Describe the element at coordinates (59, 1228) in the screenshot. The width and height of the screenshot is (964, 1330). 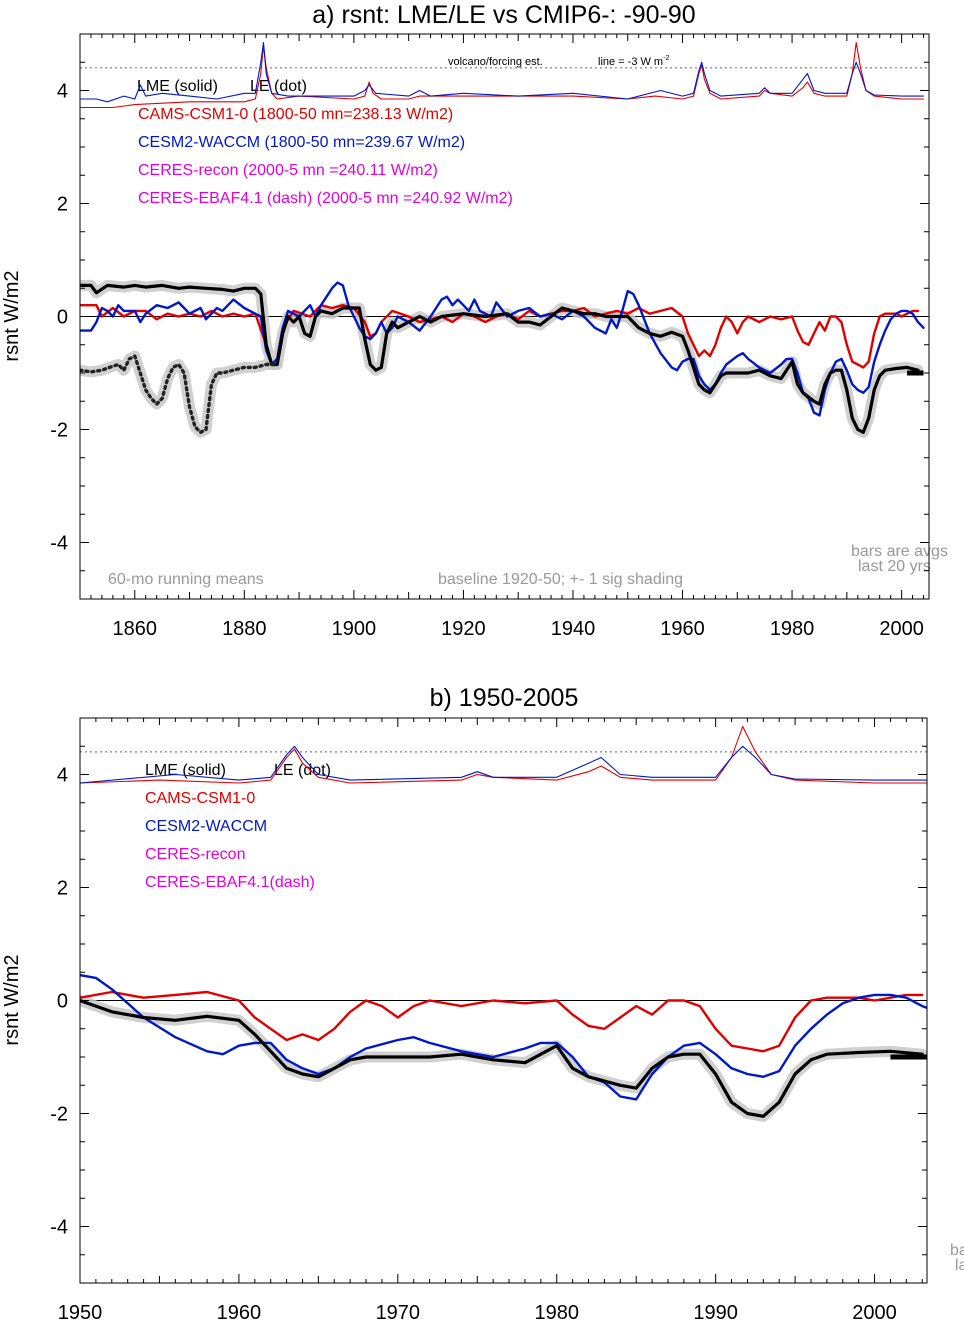
I see `panel-b-ytick-label: -4` at that location.